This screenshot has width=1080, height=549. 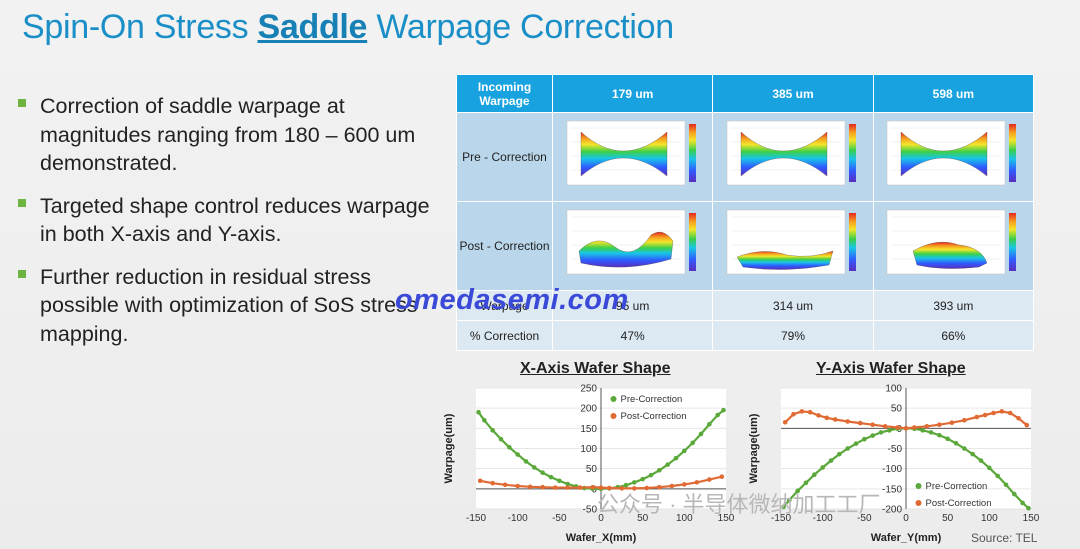 What do you see at coordinates (953, 305) in the screenshot?
I see `residual-value: 393 um` at bounding box center [953, 305].